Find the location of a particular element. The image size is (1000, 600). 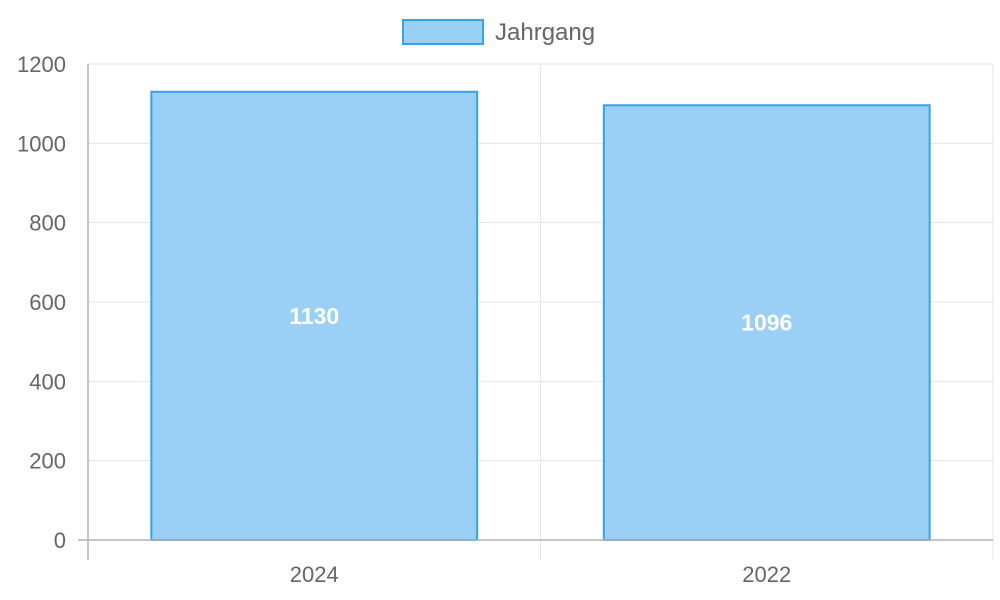

bar-value-label: 1130 is located at coordinates (314, 316).